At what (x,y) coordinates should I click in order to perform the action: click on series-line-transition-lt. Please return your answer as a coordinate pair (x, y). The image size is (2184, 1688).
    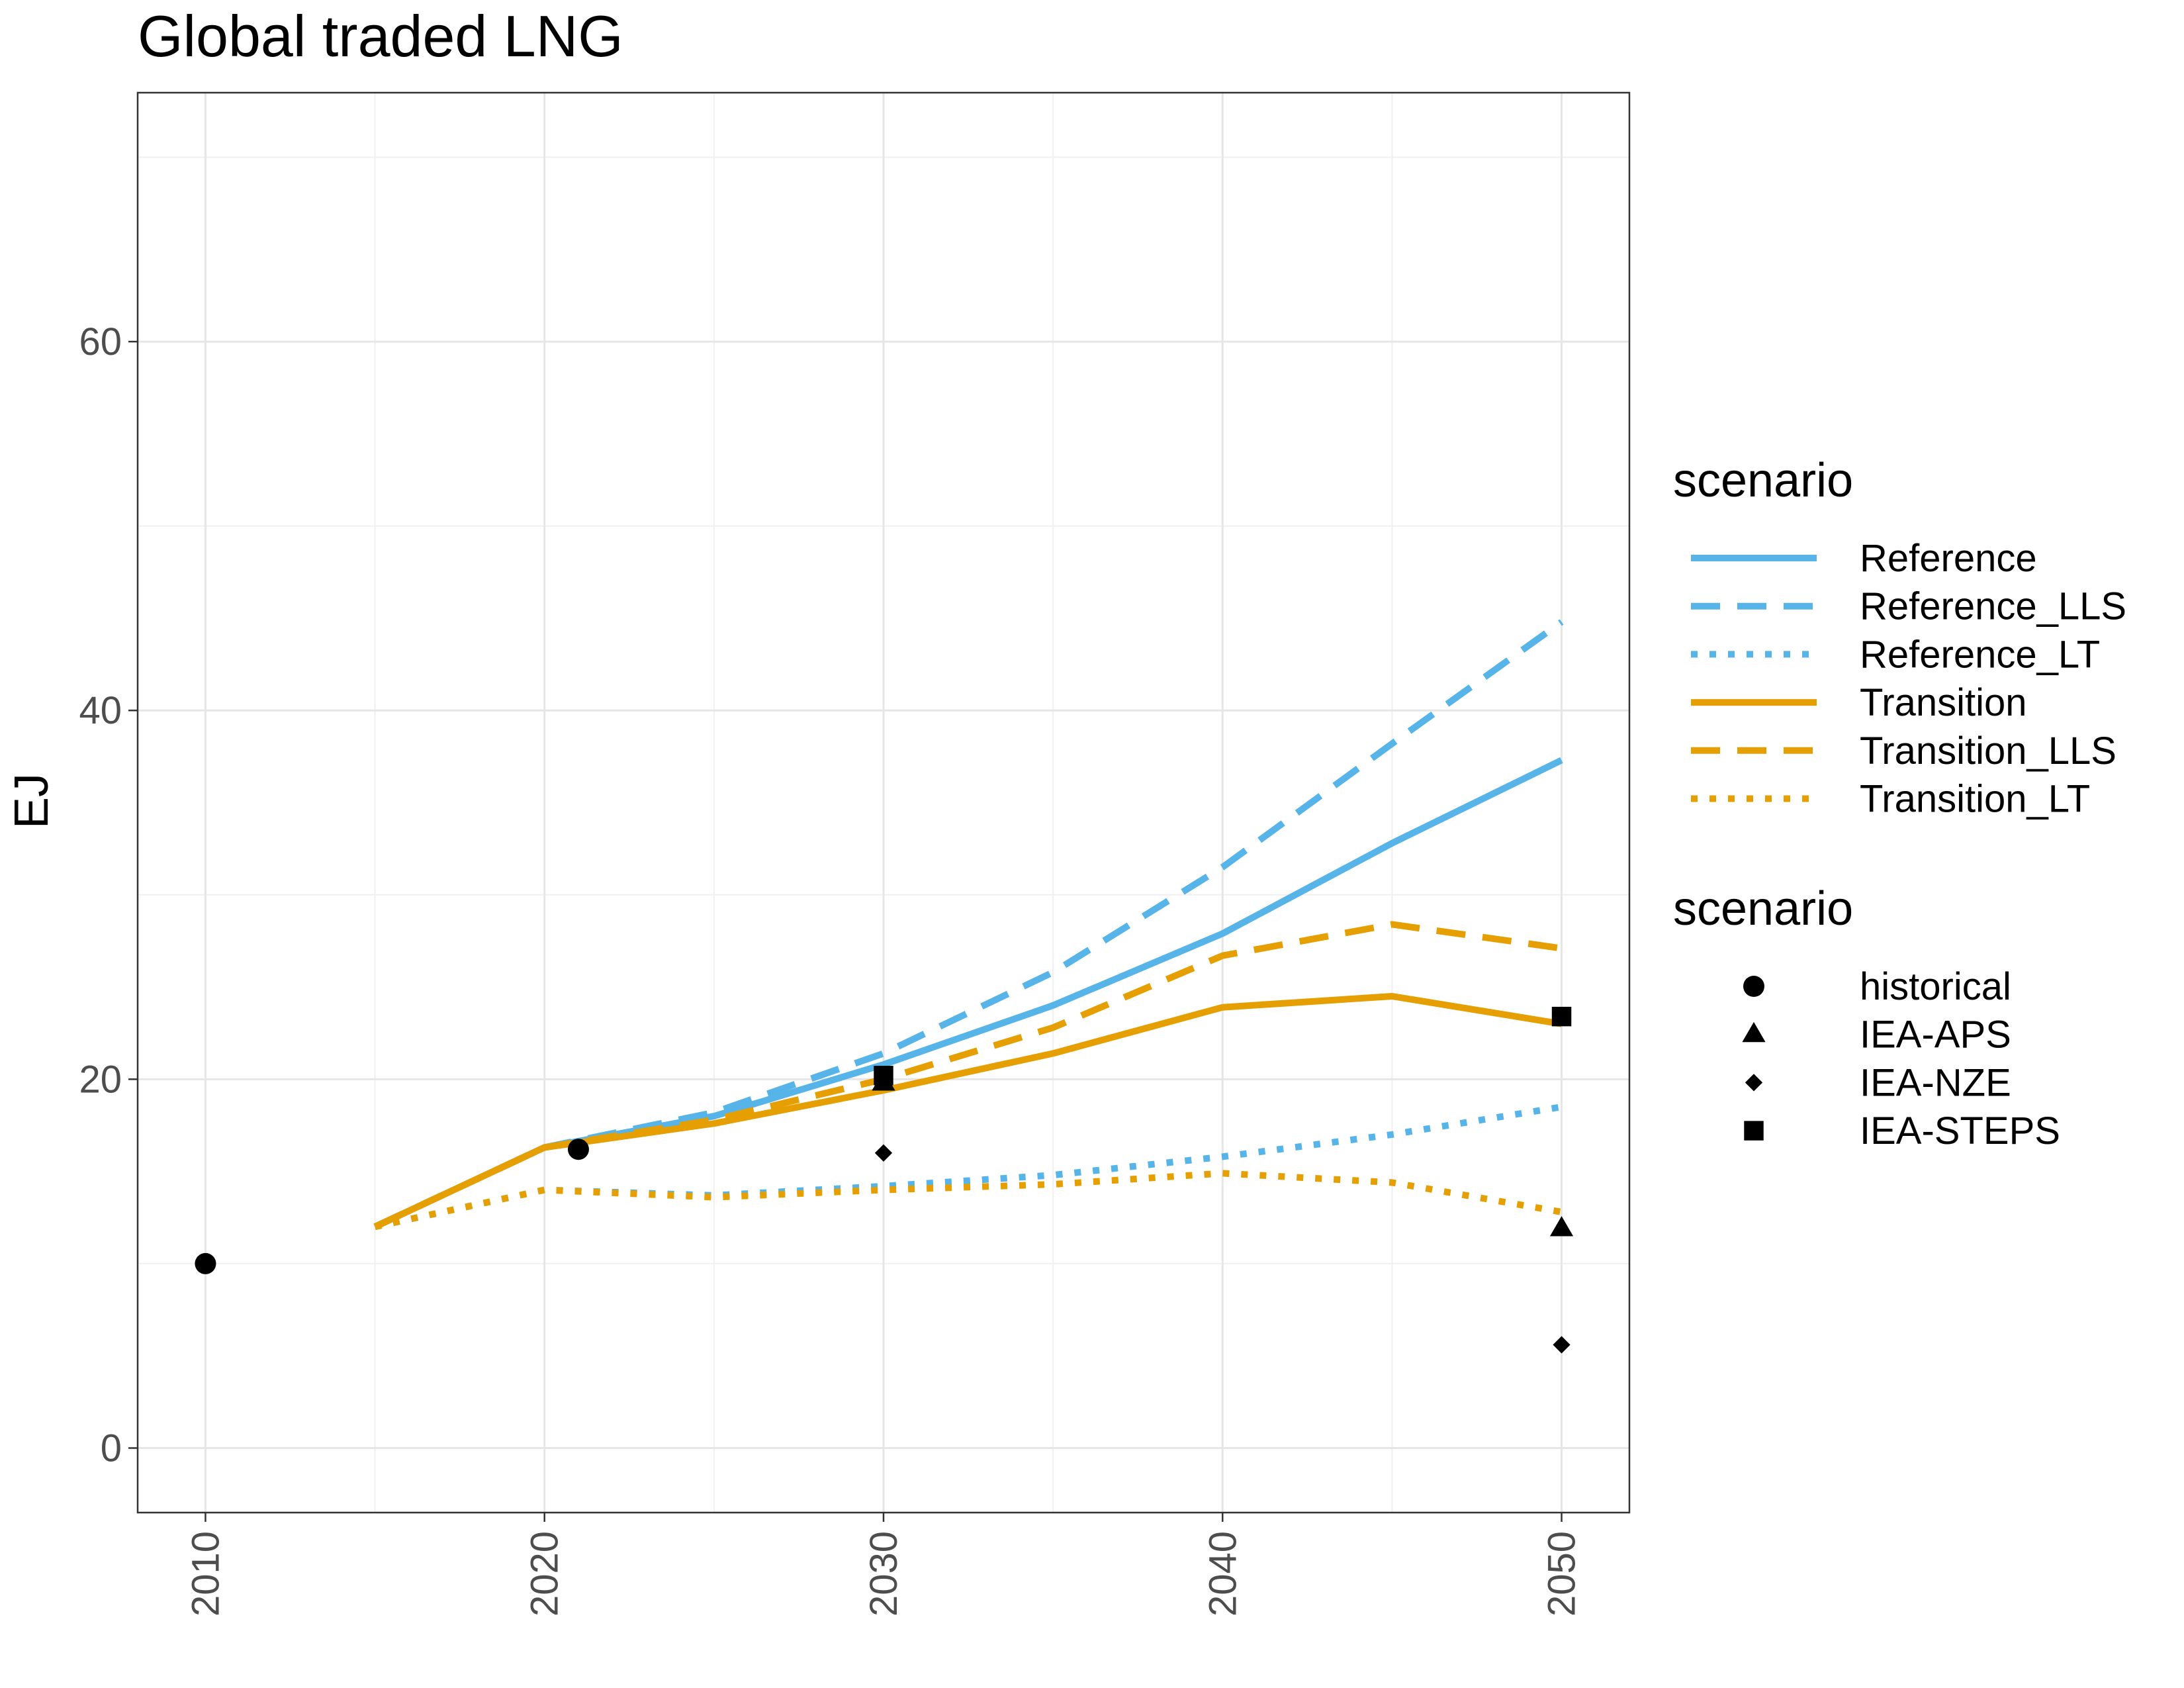
    Looking at the image, I should click on (968, 1200).